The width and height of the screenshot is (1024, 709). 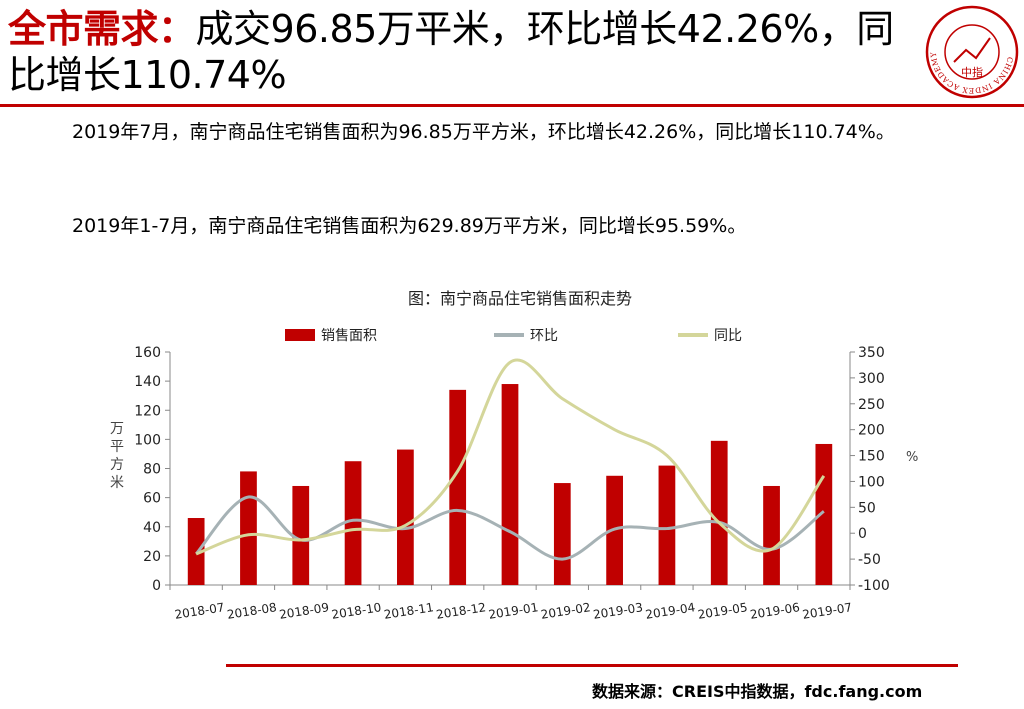 I want to click on page-title: 全市需求：成交96.85万平米，环比增长42.26%，同比增长110.74%, so click(x=458, y=52).